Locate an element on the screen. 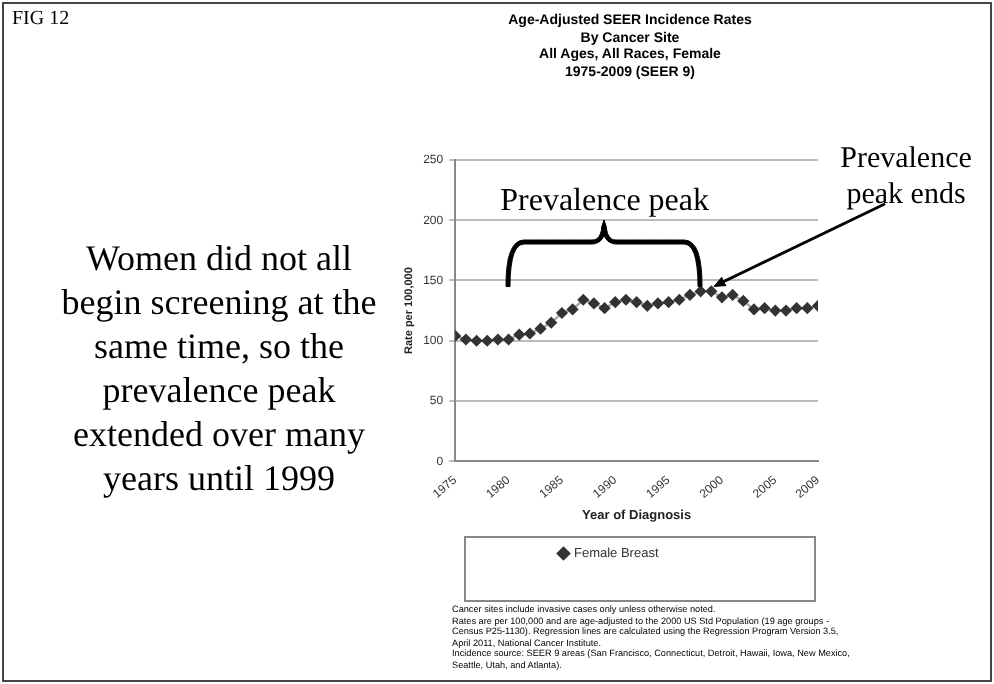  text: Women did not all begin screening at the same time, so the prevalence peak extended over many years until 1999 is located at coordinates (219, 368).